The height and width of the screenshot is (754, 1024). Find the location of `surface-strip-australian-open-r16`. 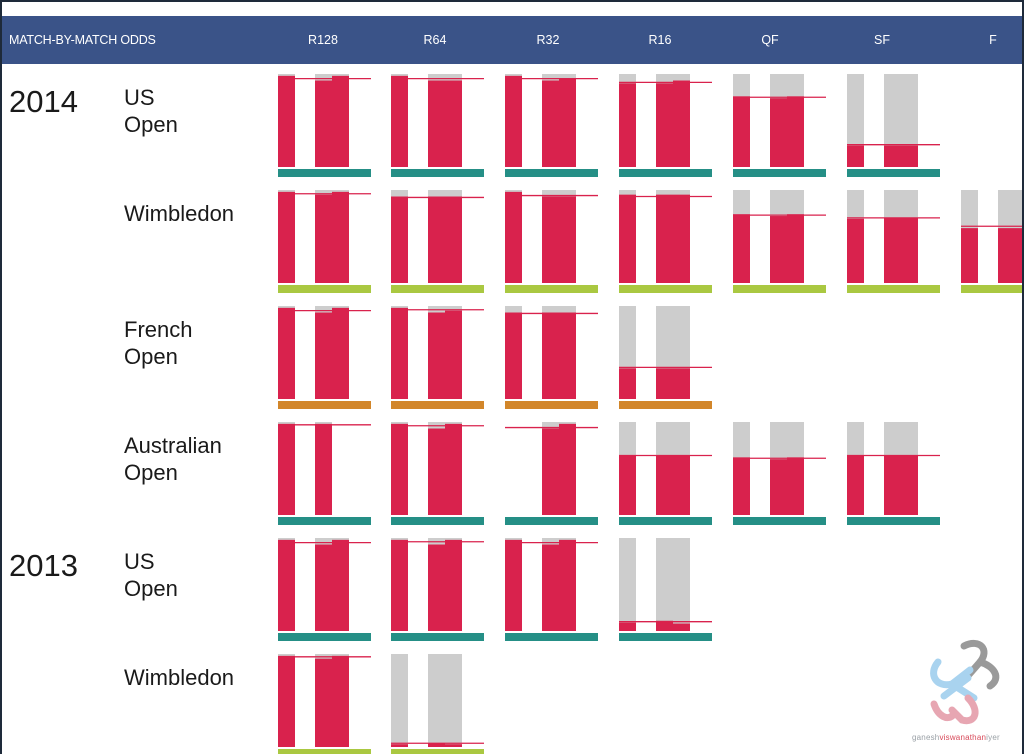

surface-strip-australian-open-r16 is located at coordinates (665, 521).